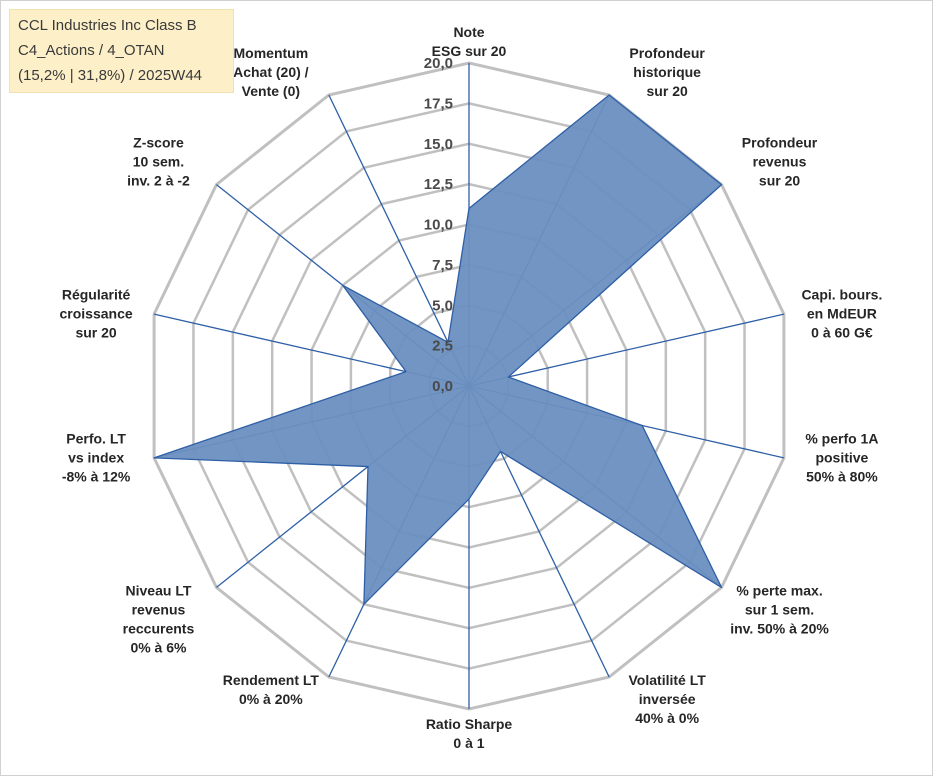 The height and width of the screenshot is (776, 933). I want to click on axis-label-line: Perfo. LT, so click(96, 438).